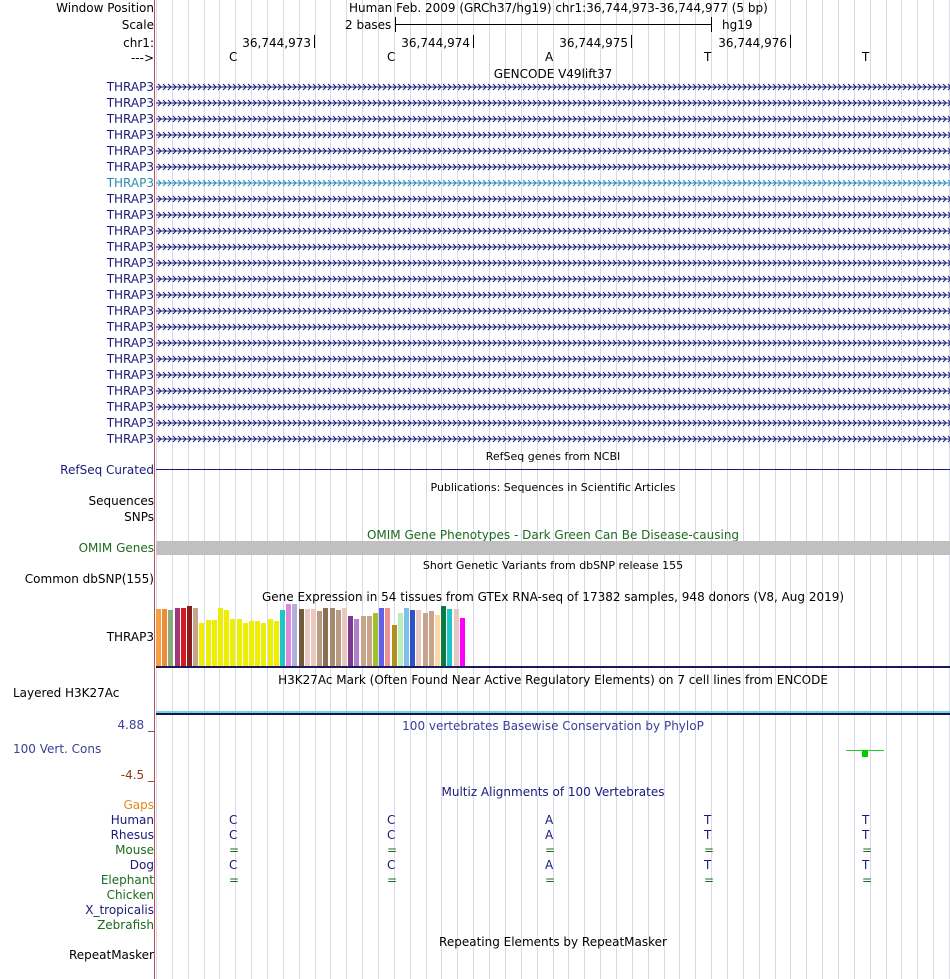 Image resolution: width=950 pixels, height=979 pixels. Describe the element at coordinates (130, 637) in the screenshot. I see `gtex-track-label: THRAP3` at that location.